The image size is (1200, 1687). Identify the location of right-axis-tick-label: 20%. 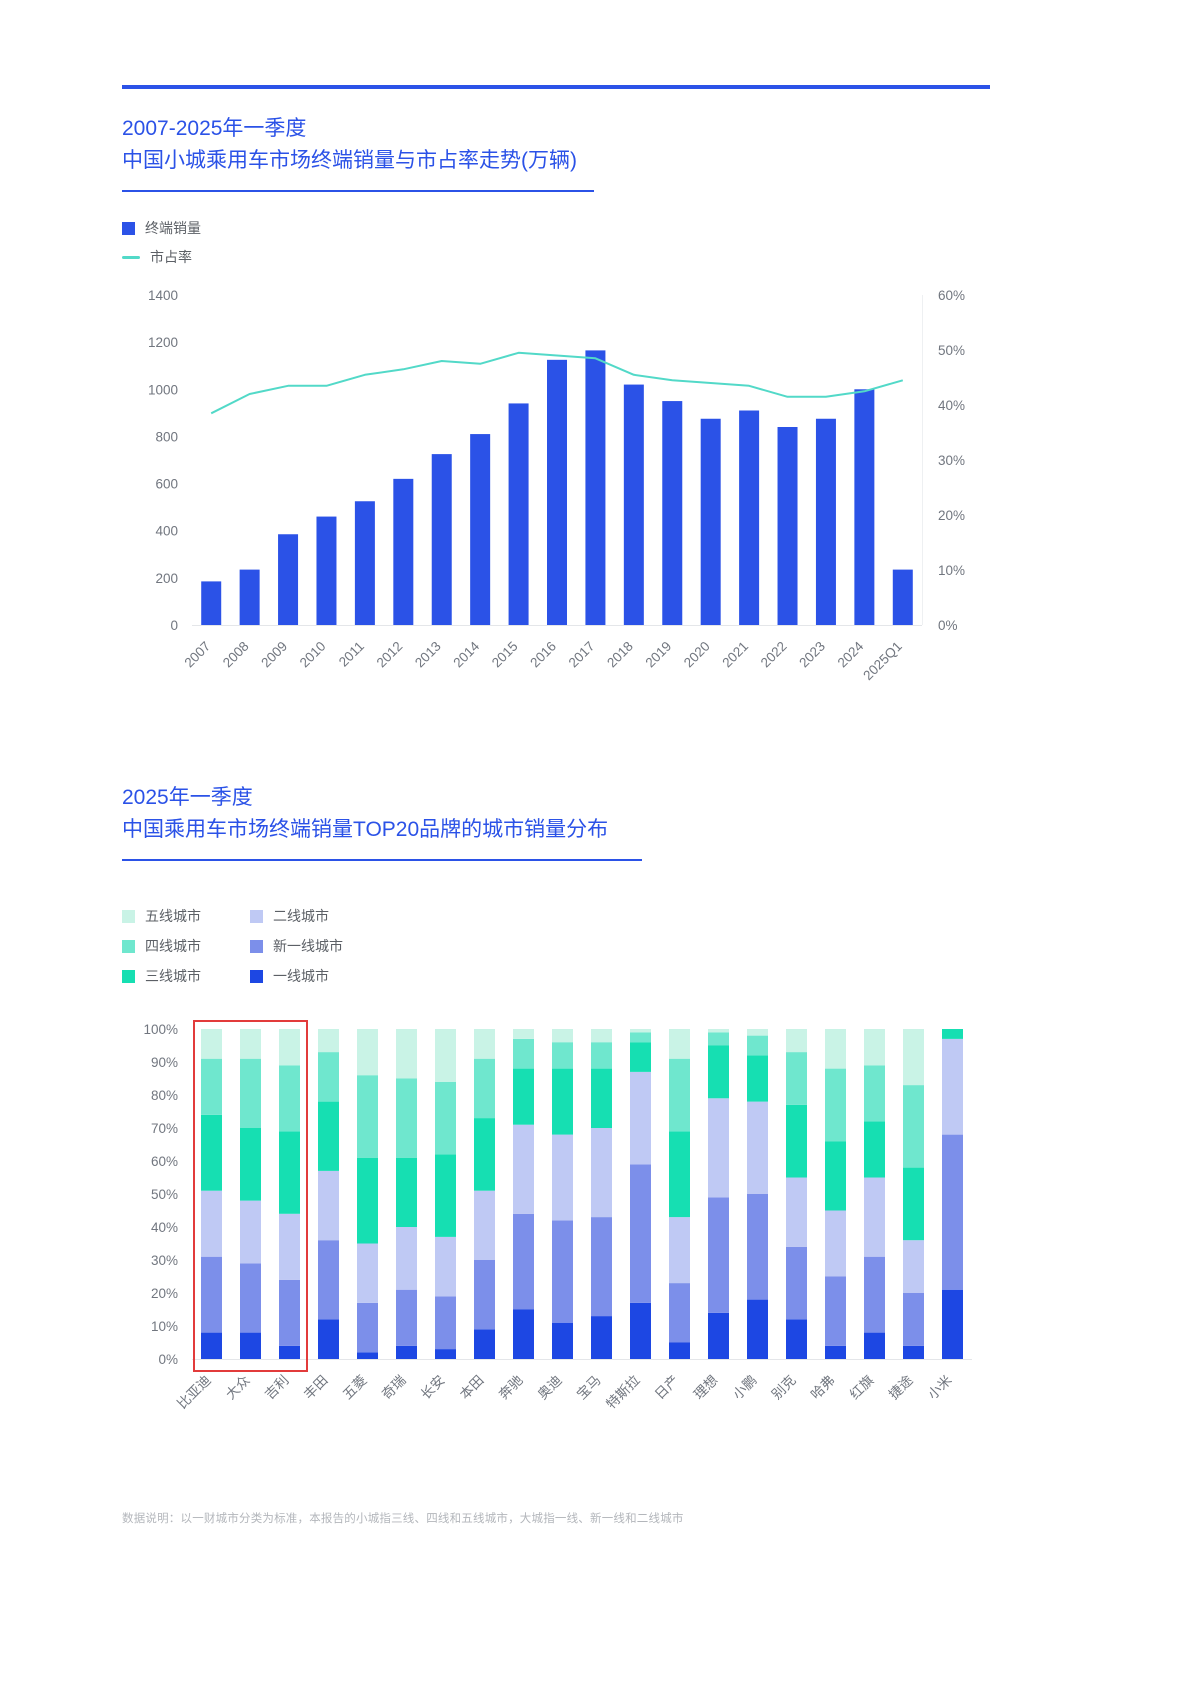
(951, 515).